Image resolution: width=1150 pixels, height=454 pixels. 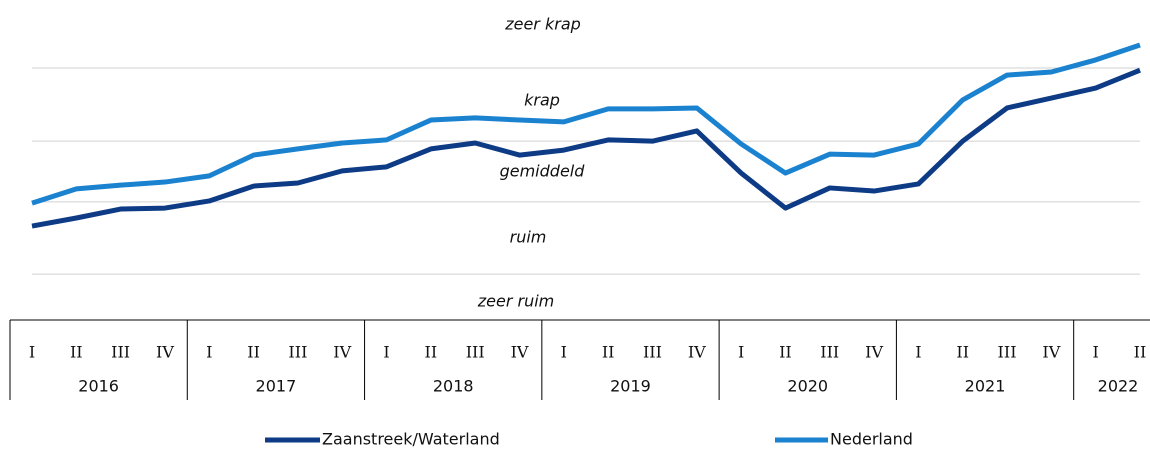 I want to click on band-label: krap, so click(x=542, y=100).